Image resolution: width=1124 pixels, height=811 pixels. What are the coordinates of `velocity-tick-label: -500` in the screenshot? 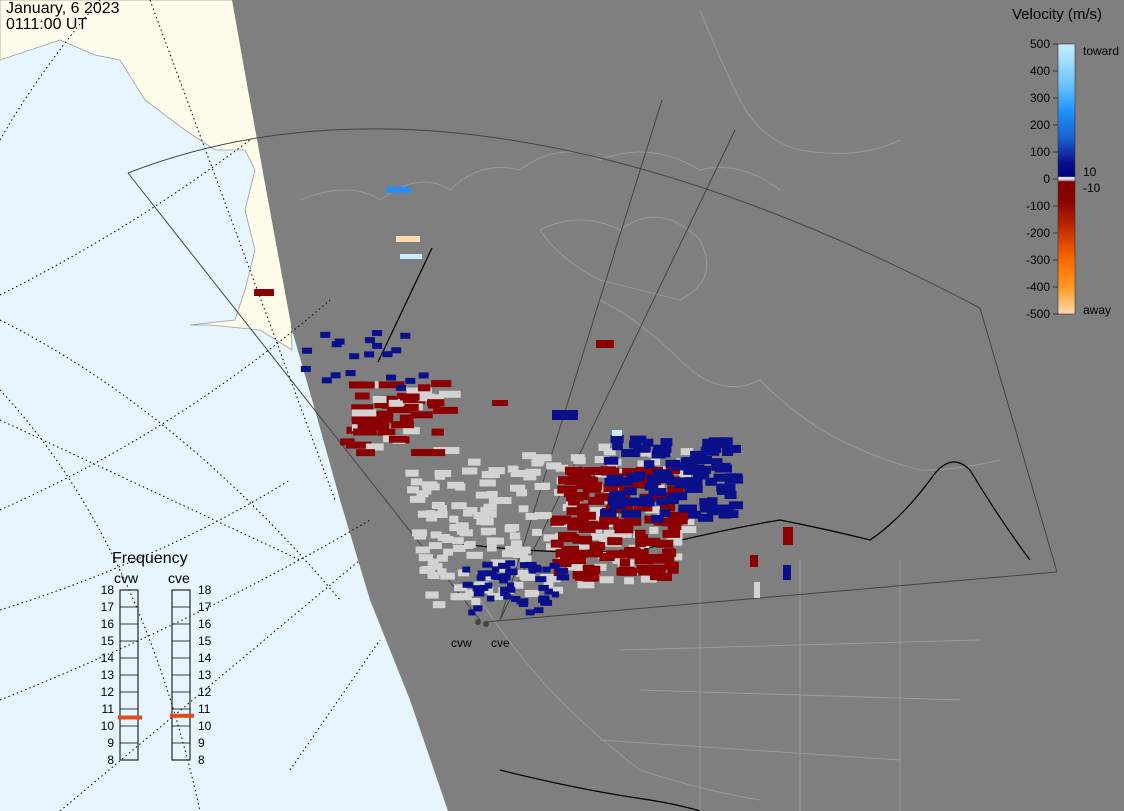 It's located at (1037, 314).